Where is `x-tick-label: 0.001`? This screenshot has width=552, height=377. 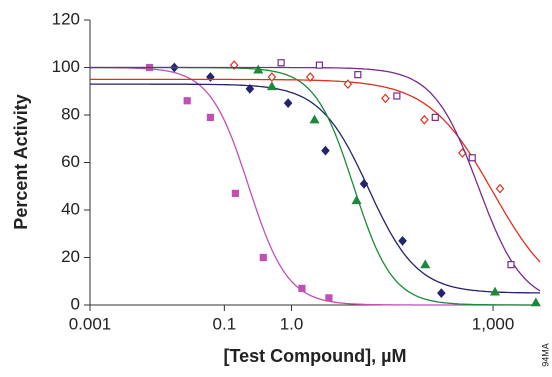
x-tick-label: 0.001 is located at coordinates (90, 323).